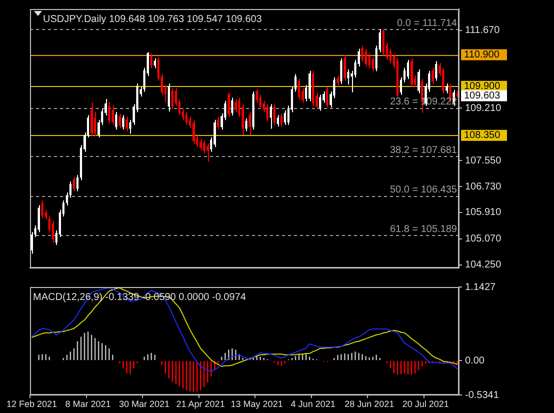  What do you see at coordinates (483, 239) in the screenshot?
I see `y-tick-label: 105.070` at bounding box center [483, 239].